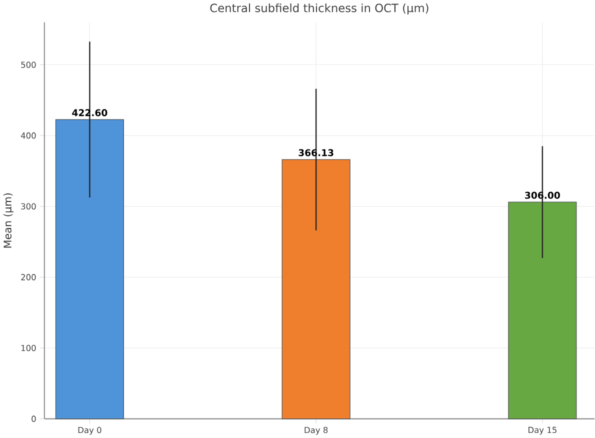  I want to click on y-tick-label: 200, so click(28, 277).